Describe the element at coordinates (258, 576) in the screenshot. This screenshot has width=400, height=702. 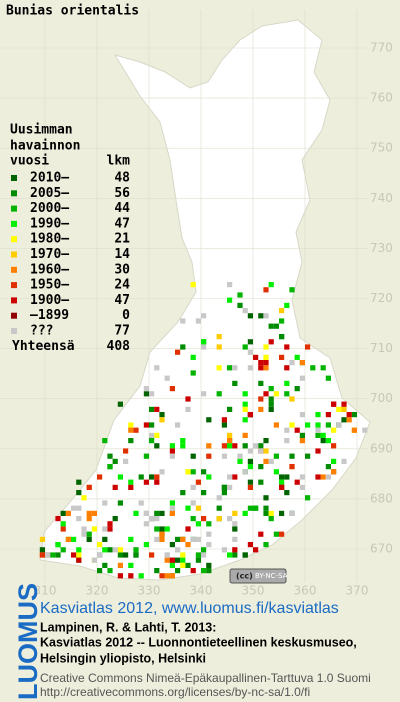
I see `license-badge` at that location.